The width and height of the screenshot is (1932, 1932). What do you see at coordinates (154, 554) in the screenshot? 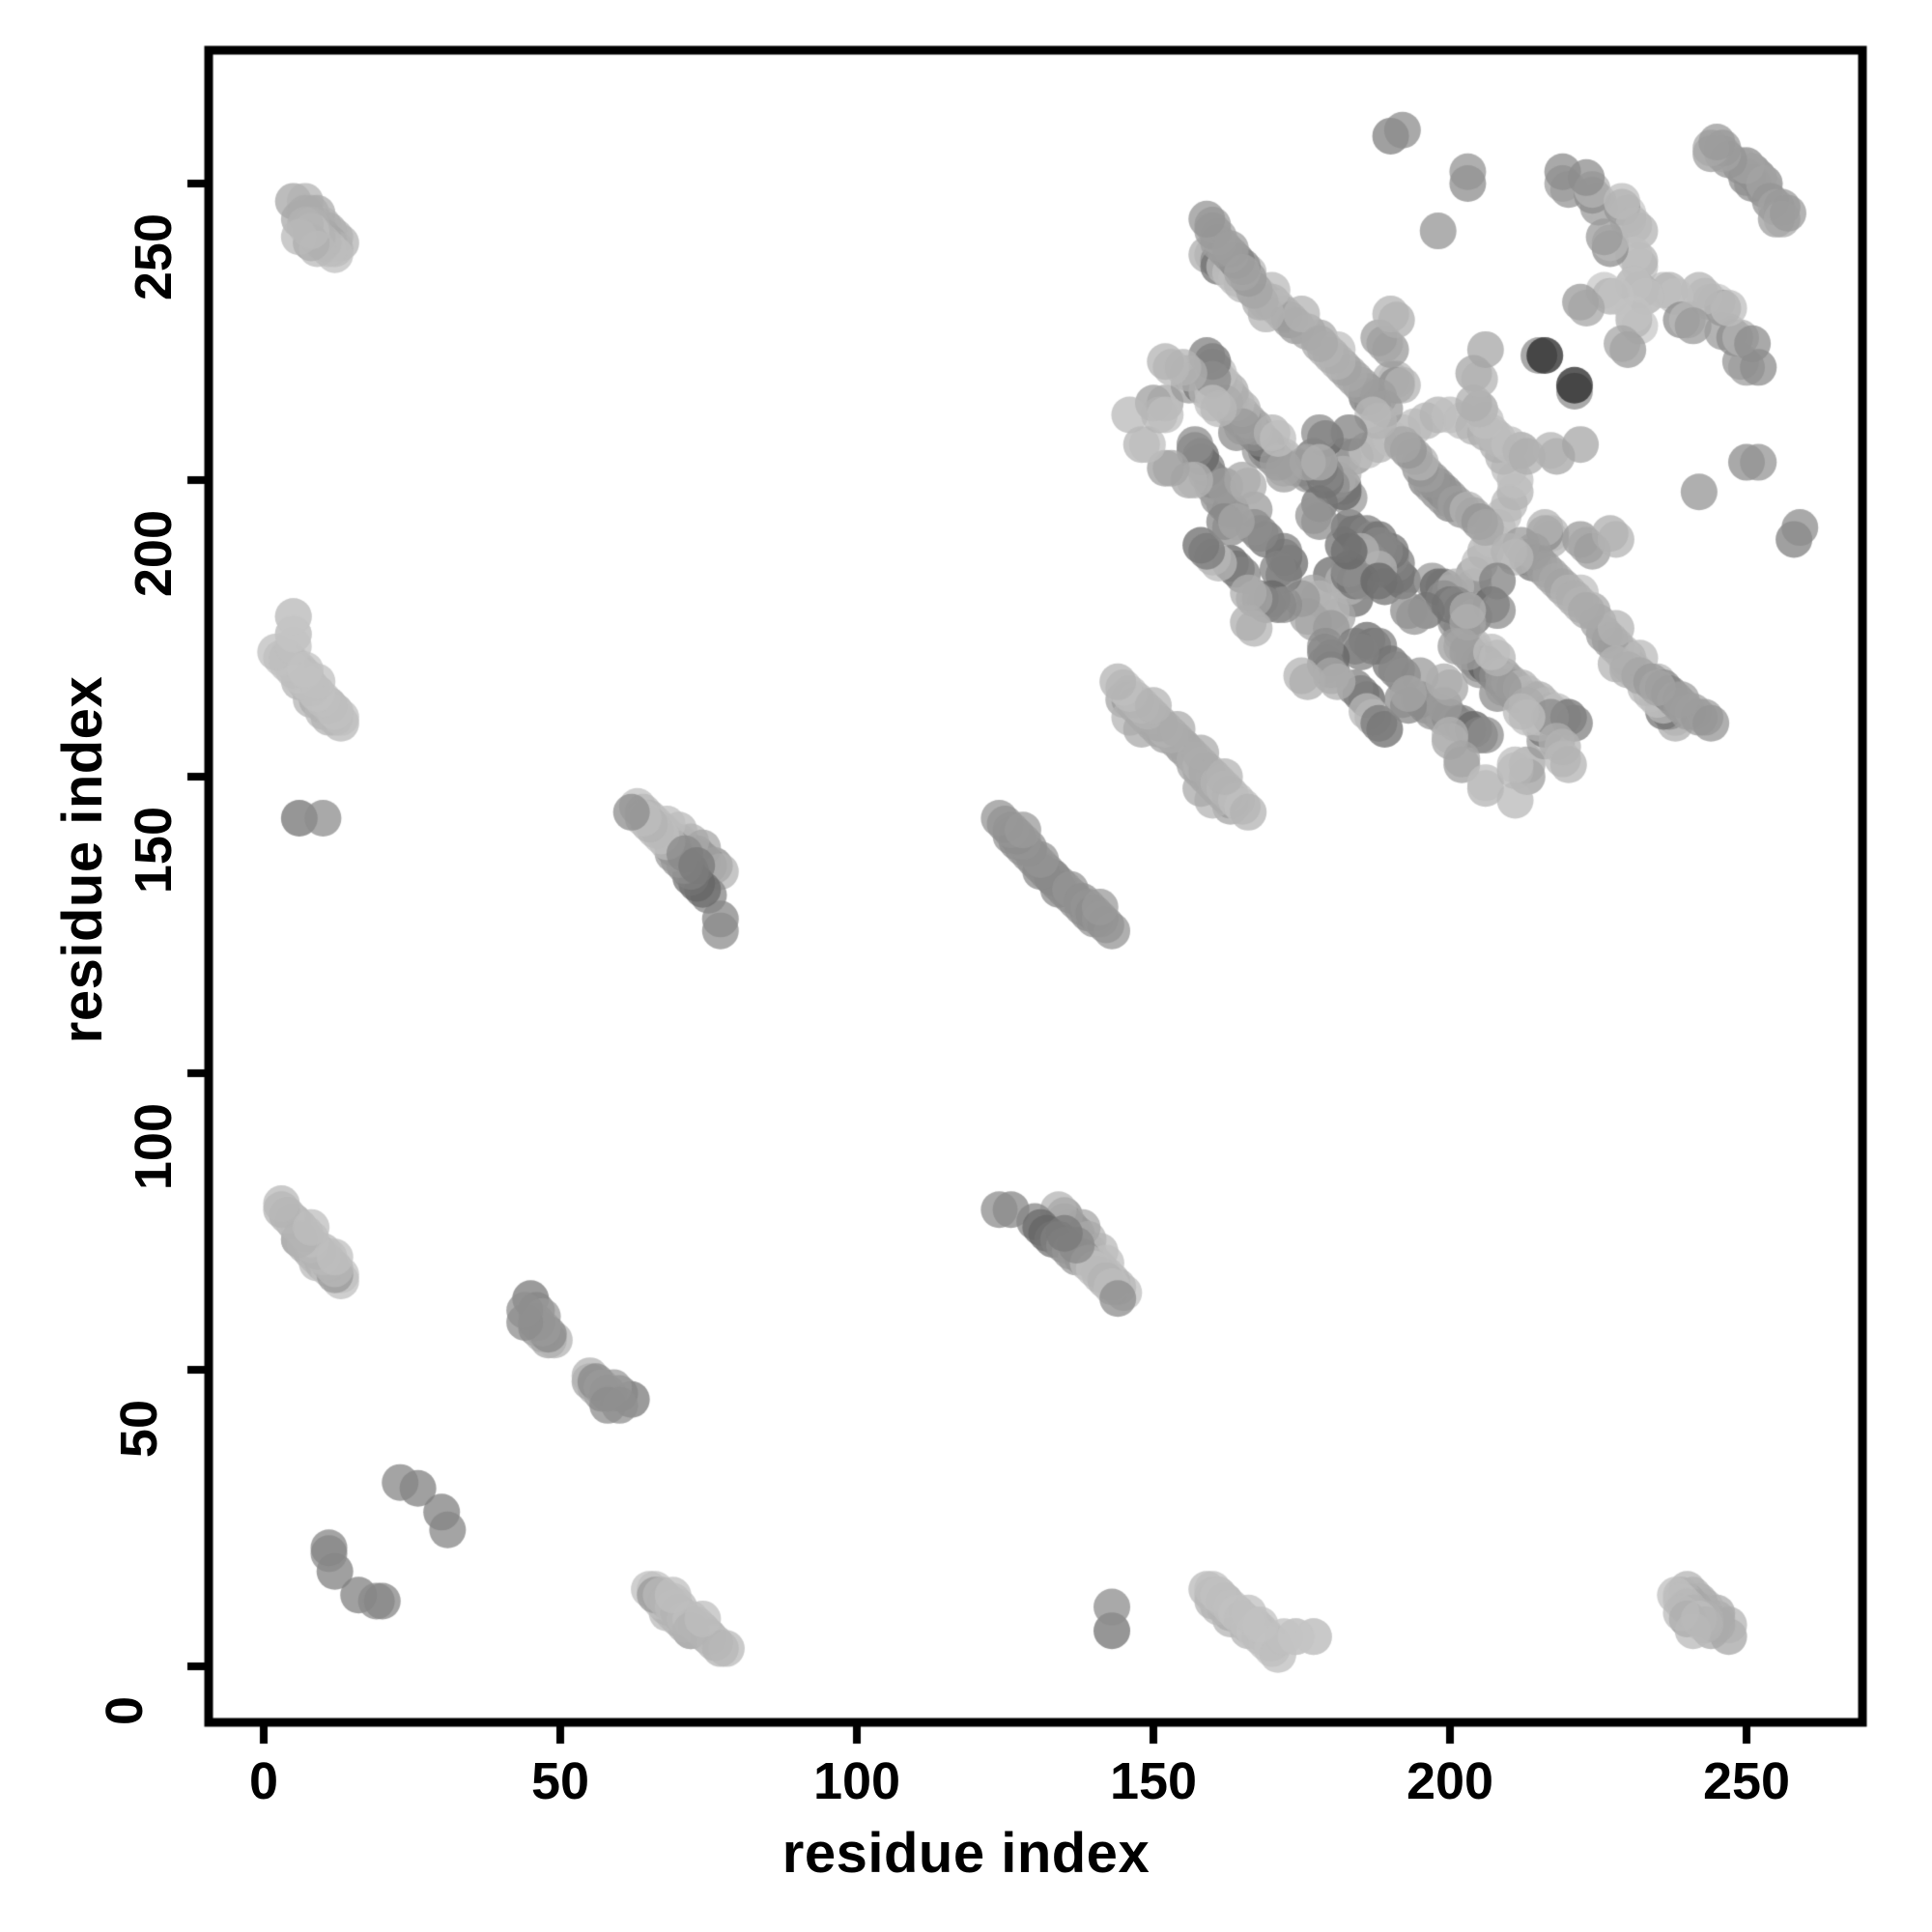
I see `y-tick-label-200: 200` at bounding box center [154, 554].